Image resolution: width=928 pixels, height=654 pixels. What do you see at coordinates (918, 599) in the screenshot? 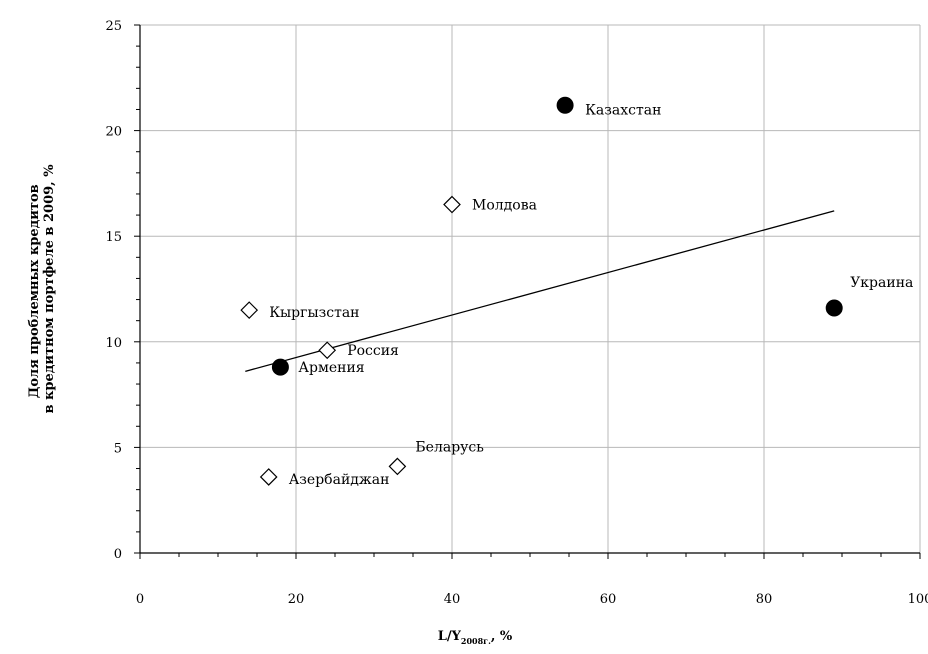
I see `x-tick-label: 100` at bounding box center [918, 599].